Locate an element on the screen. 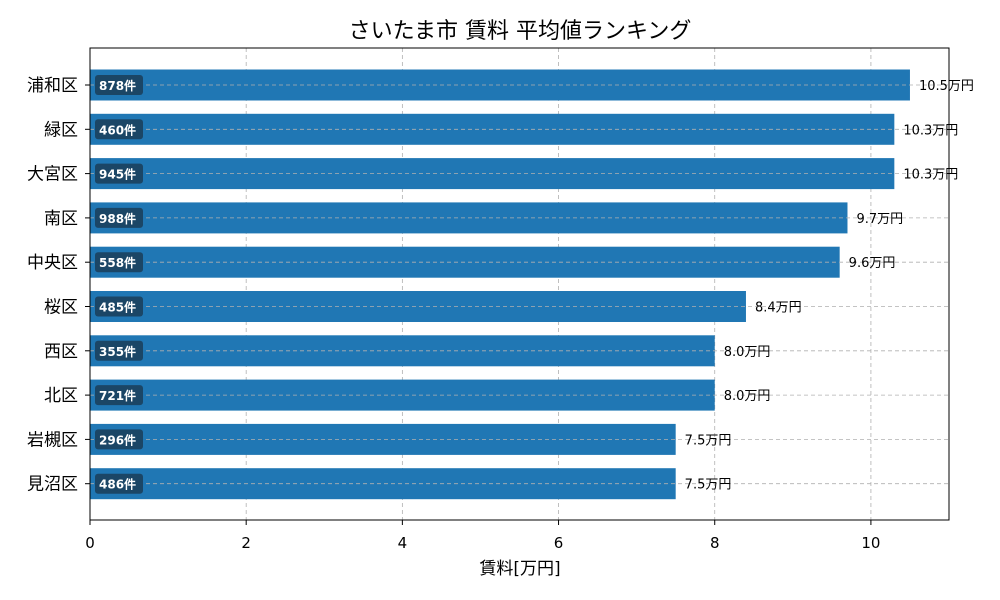 This screenshot has width=1000, height=600. category-label: 大宮区 is located at coordinates (52, 175).